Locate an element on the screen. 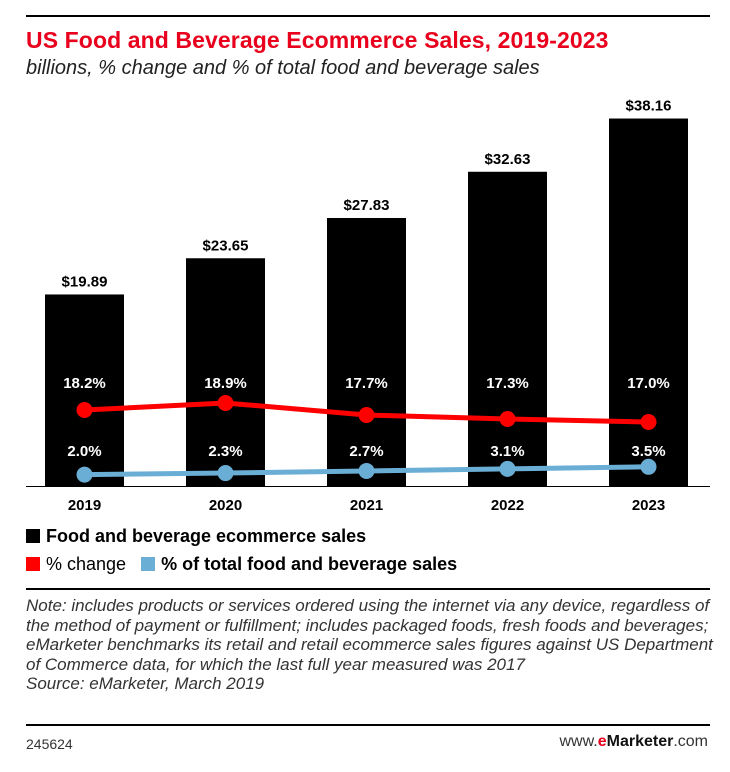 Image resolution: width=730 pixels, height=772 pixels. chart-id: 245624 is located at coordinates (49, 744).